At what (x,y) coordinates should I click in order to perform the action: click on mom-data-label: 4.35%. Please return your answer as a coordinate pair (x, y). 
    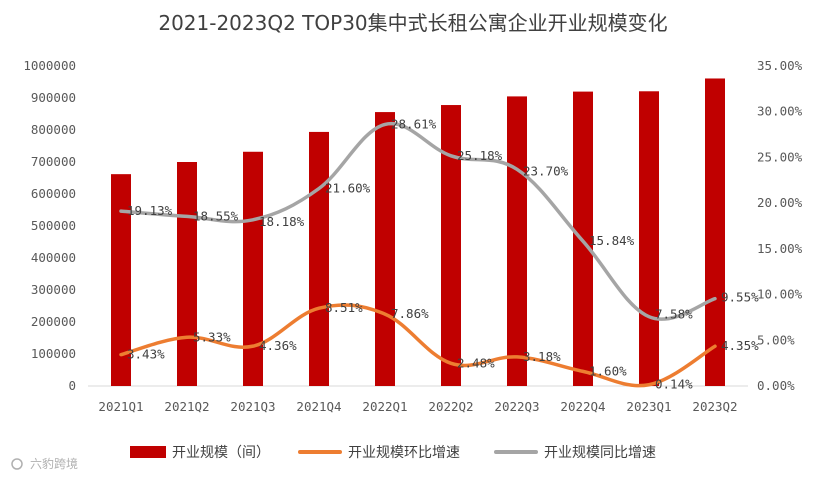
    Looking at the image, I should click on (740, 345).